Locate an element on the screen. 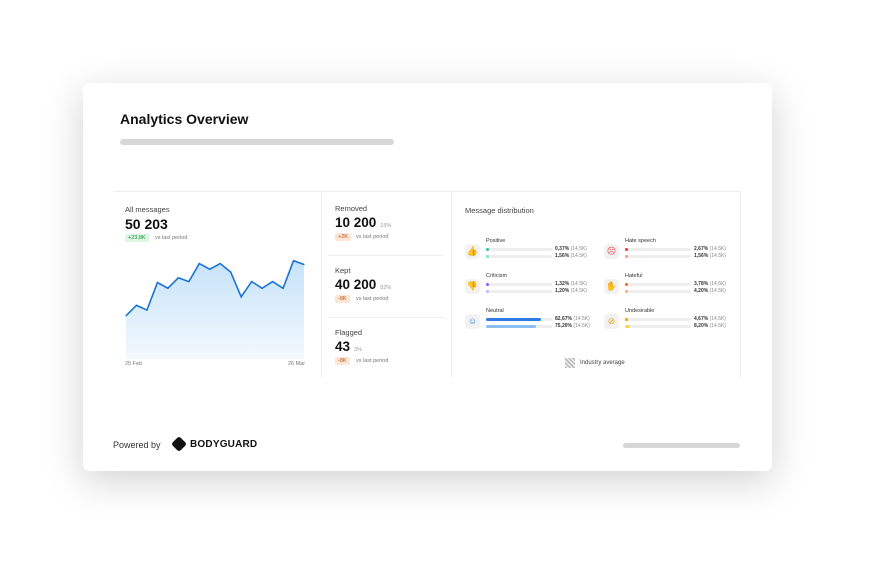 The image size is (871, 570). distribution-title: Message distribution is located at coordinates (499, 210).